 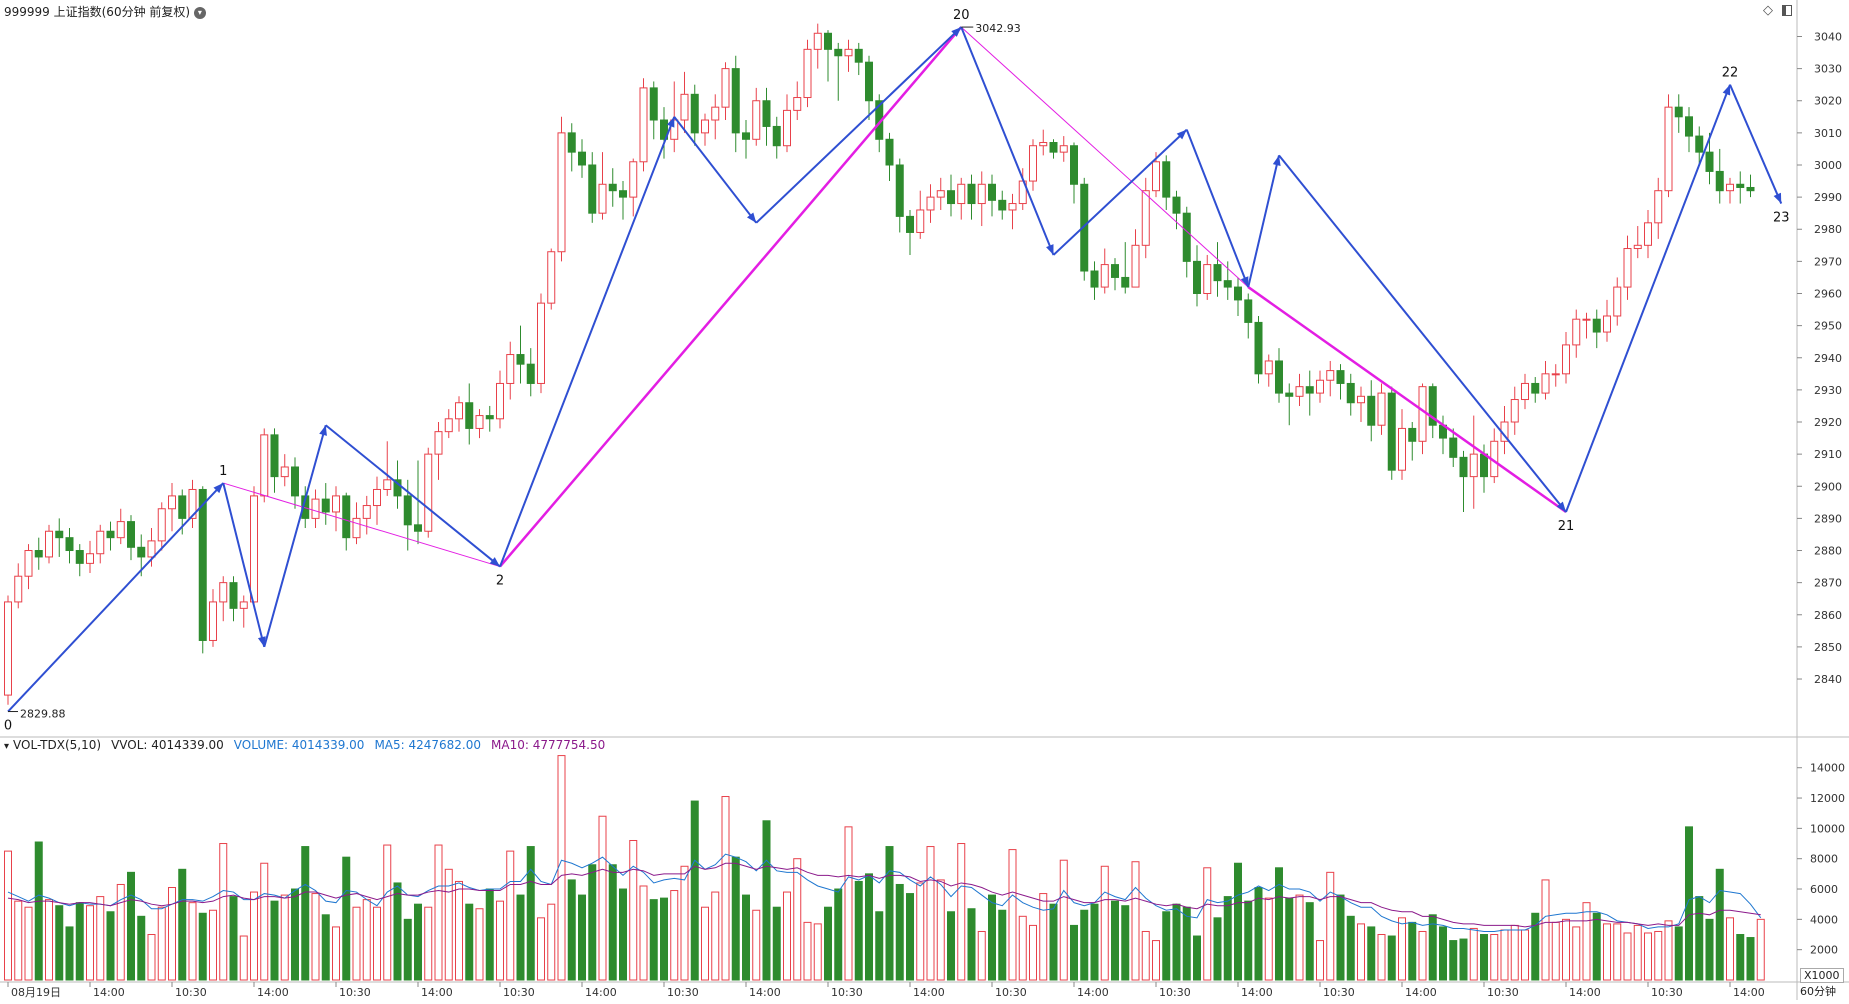 I want to click on volume-tick-label: 14000, so click(x=1827, y=768).